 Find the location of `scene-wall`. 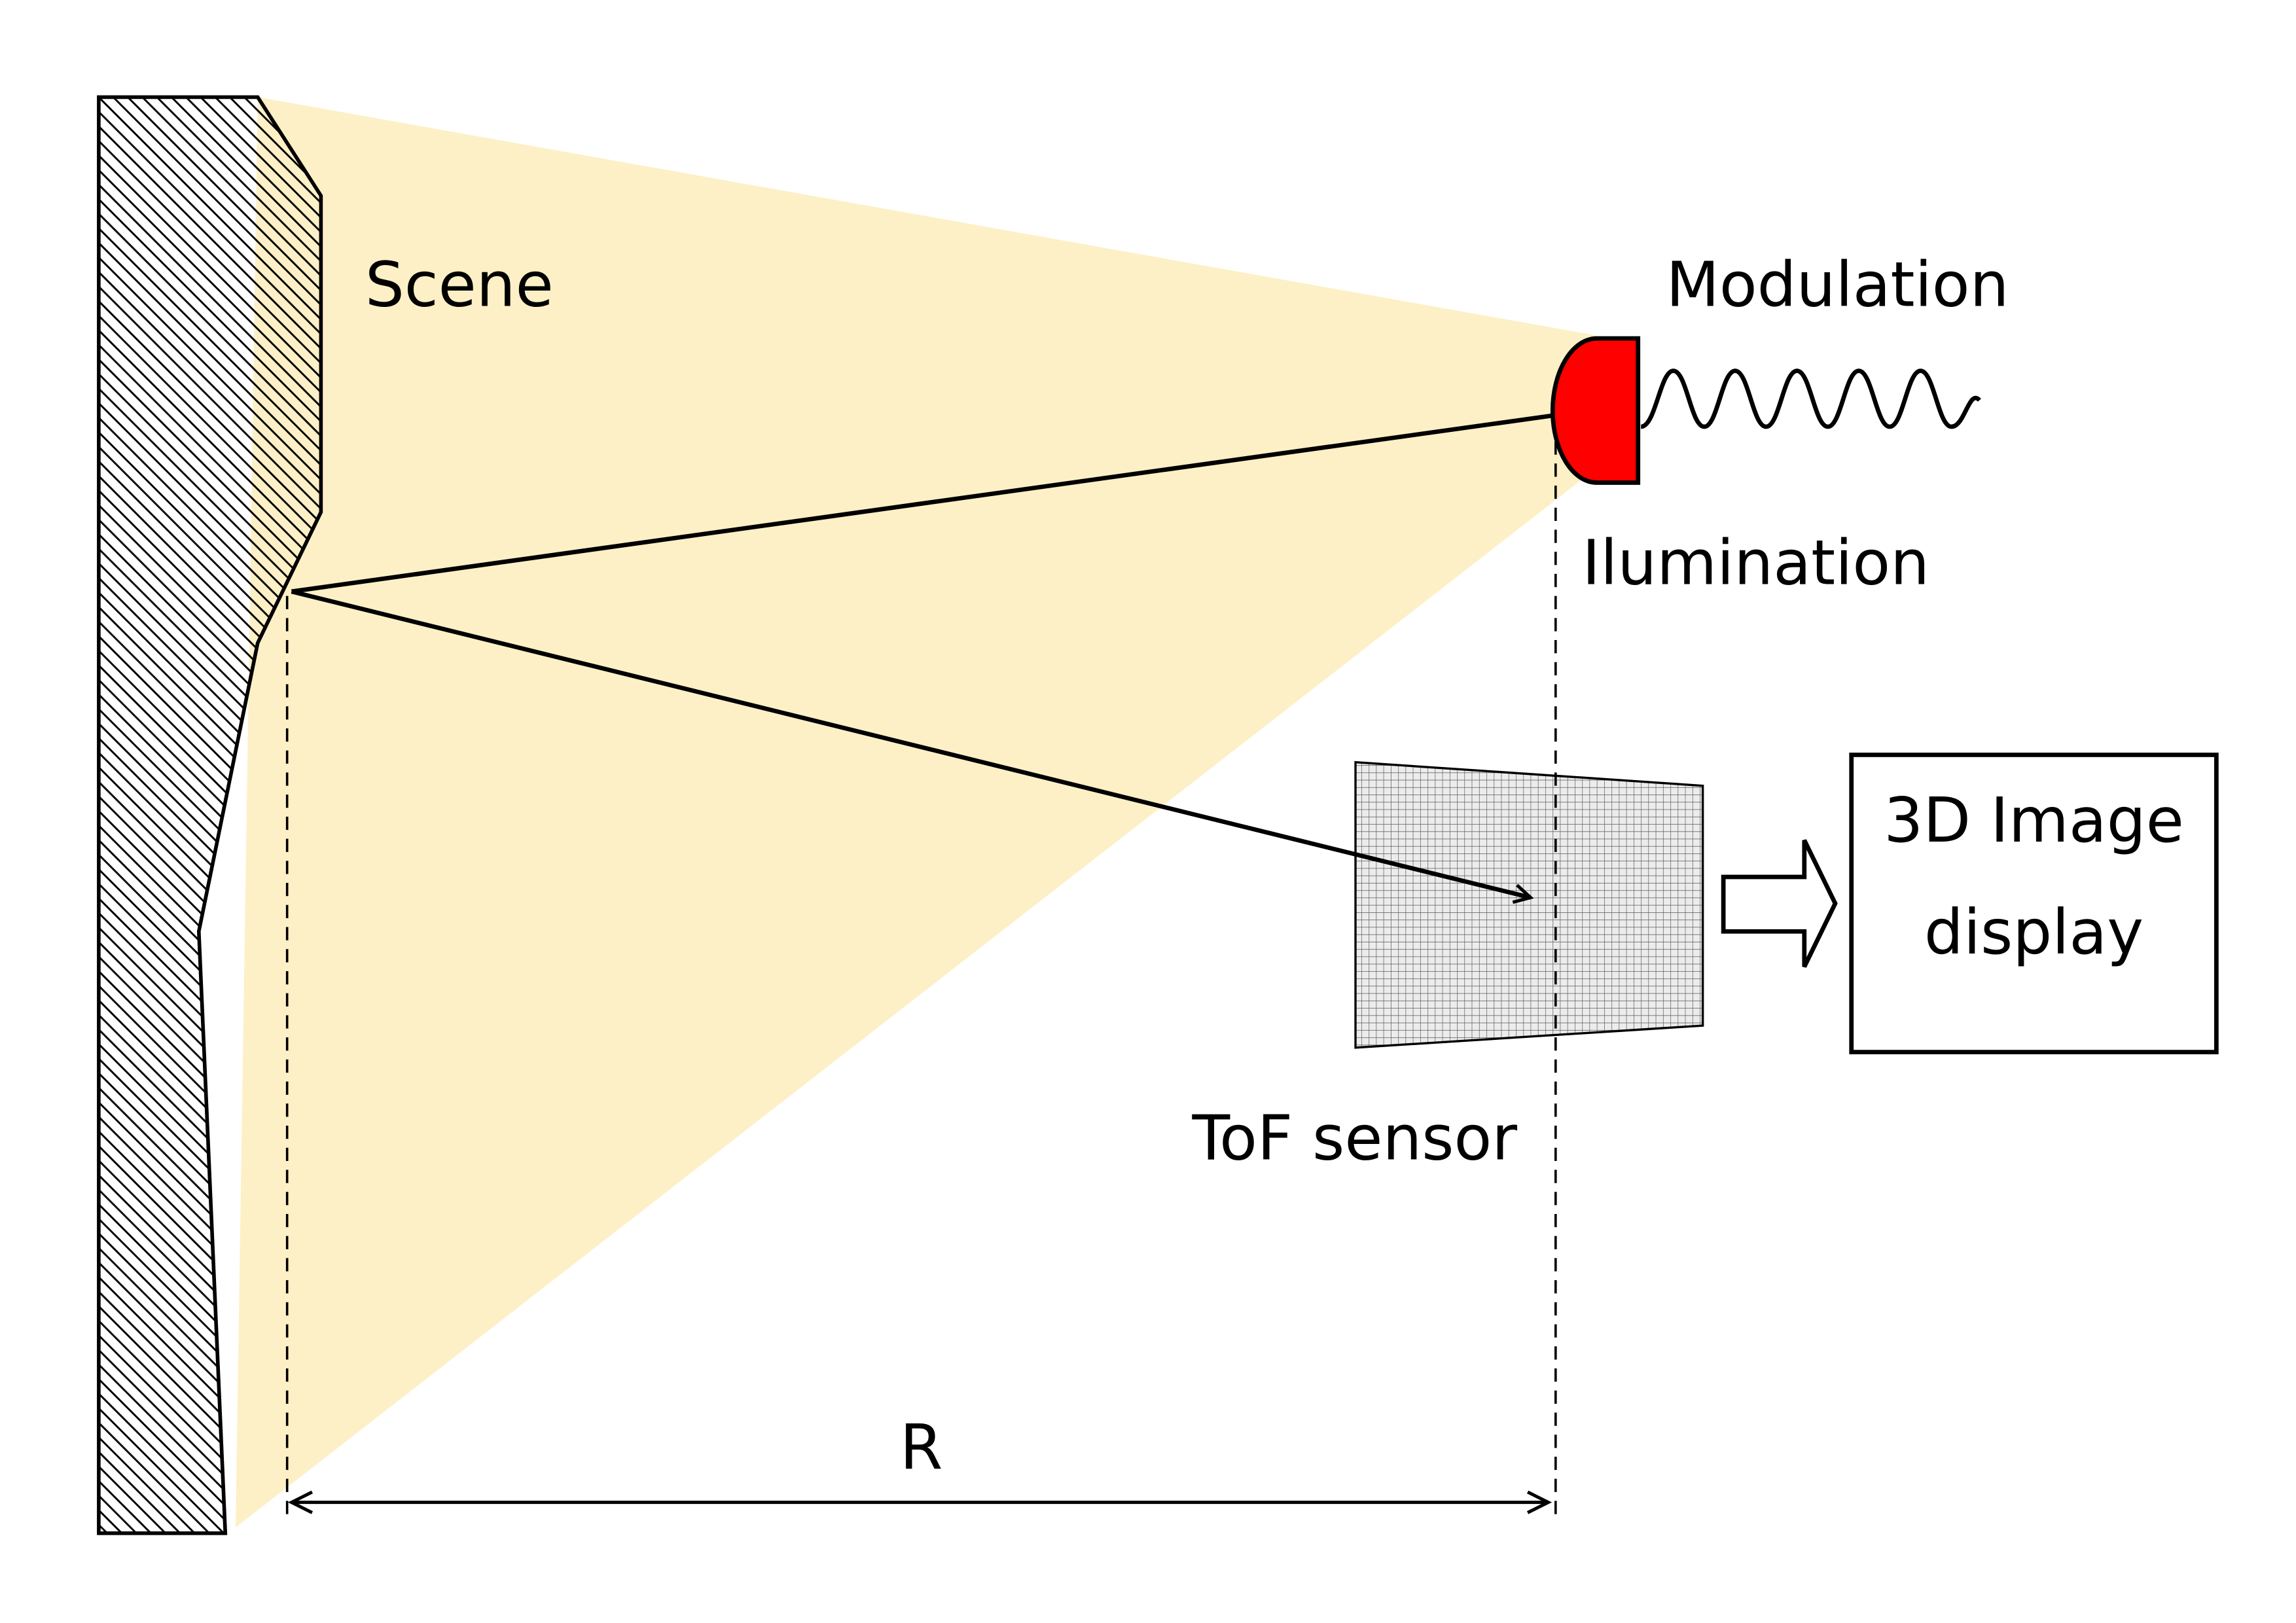

scene-wall is located at coordinates (210, 815).